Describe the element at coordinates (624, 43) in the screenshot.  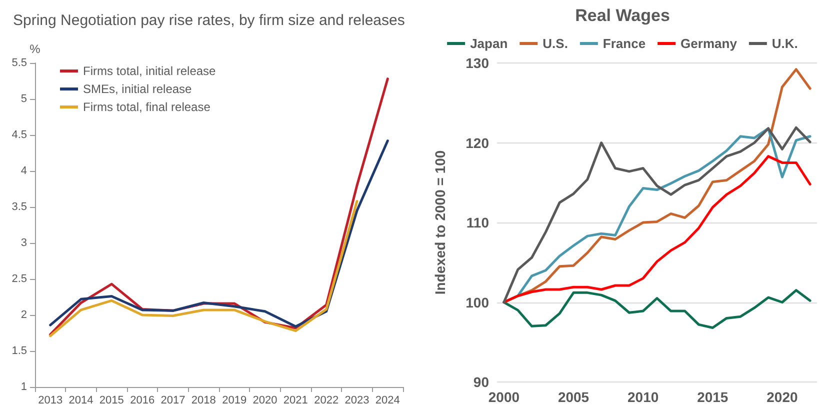
I see `legend-label: France` at that location.